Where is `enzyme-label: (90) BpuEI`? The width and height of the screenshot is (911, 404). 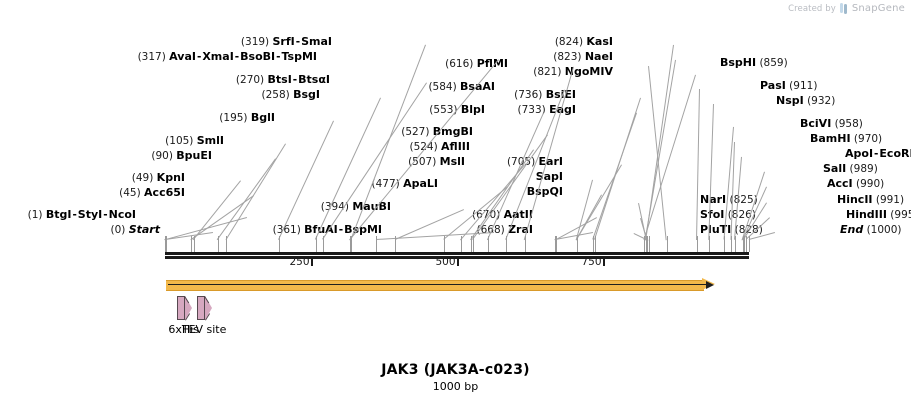 enzyme-label: (90) BpuEI is located at coordinates (181, 156).